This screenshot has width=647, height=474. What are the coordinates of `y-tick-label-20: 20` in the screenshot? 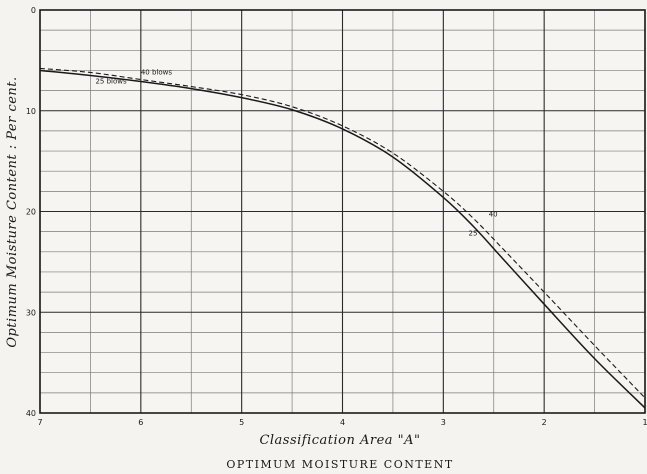 It's located at (31, 212).